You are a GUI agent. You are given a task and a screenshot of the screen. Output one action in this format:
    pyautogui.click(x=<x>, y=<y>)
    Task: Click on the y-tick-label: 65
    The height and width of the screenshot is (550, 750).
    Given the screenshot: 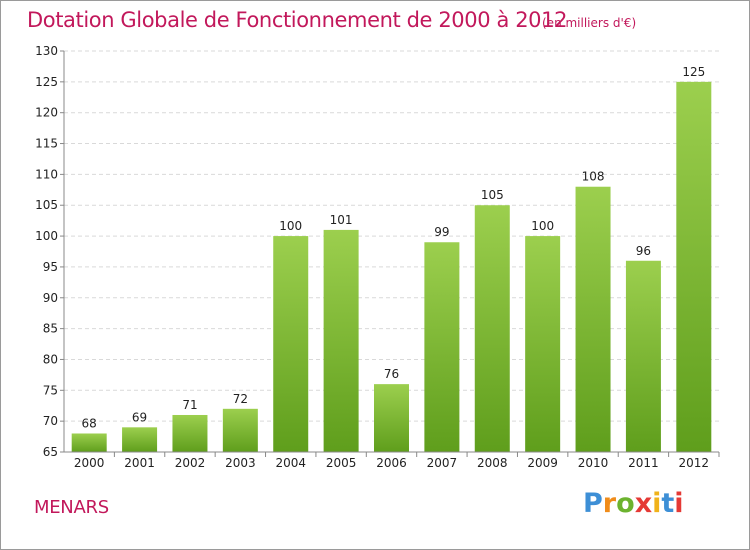 What is the action you would take?
    pyautogui.click(x=50, y=452)
    